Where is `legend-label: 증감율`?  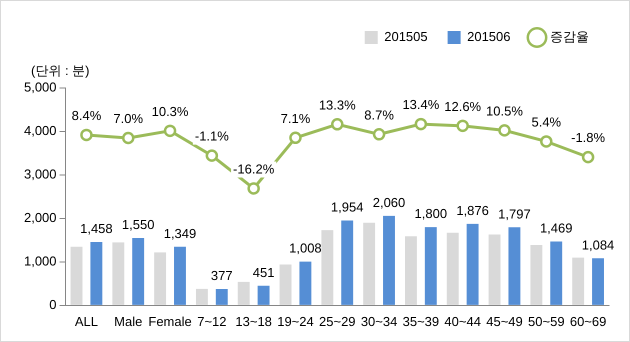 legend-label: 증감율 is located at coordinates (569, 36).